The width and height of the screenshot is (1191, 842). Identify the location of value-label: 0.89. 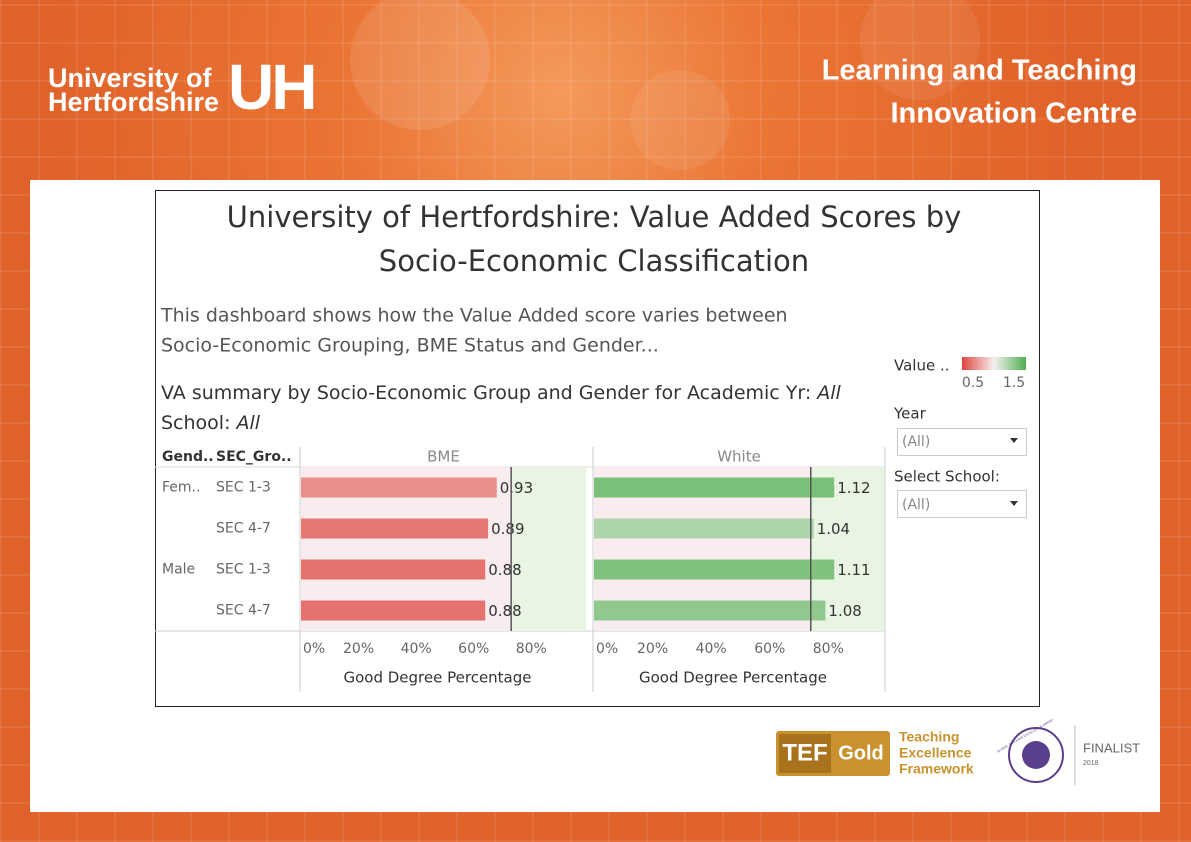
(507, 529).